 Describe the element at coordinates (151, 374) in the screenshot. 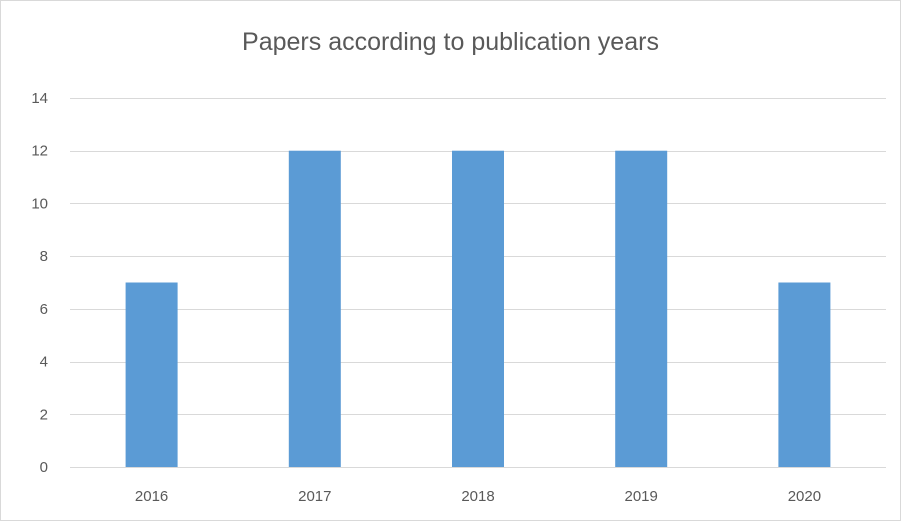

I see `bar-2016` at that location.